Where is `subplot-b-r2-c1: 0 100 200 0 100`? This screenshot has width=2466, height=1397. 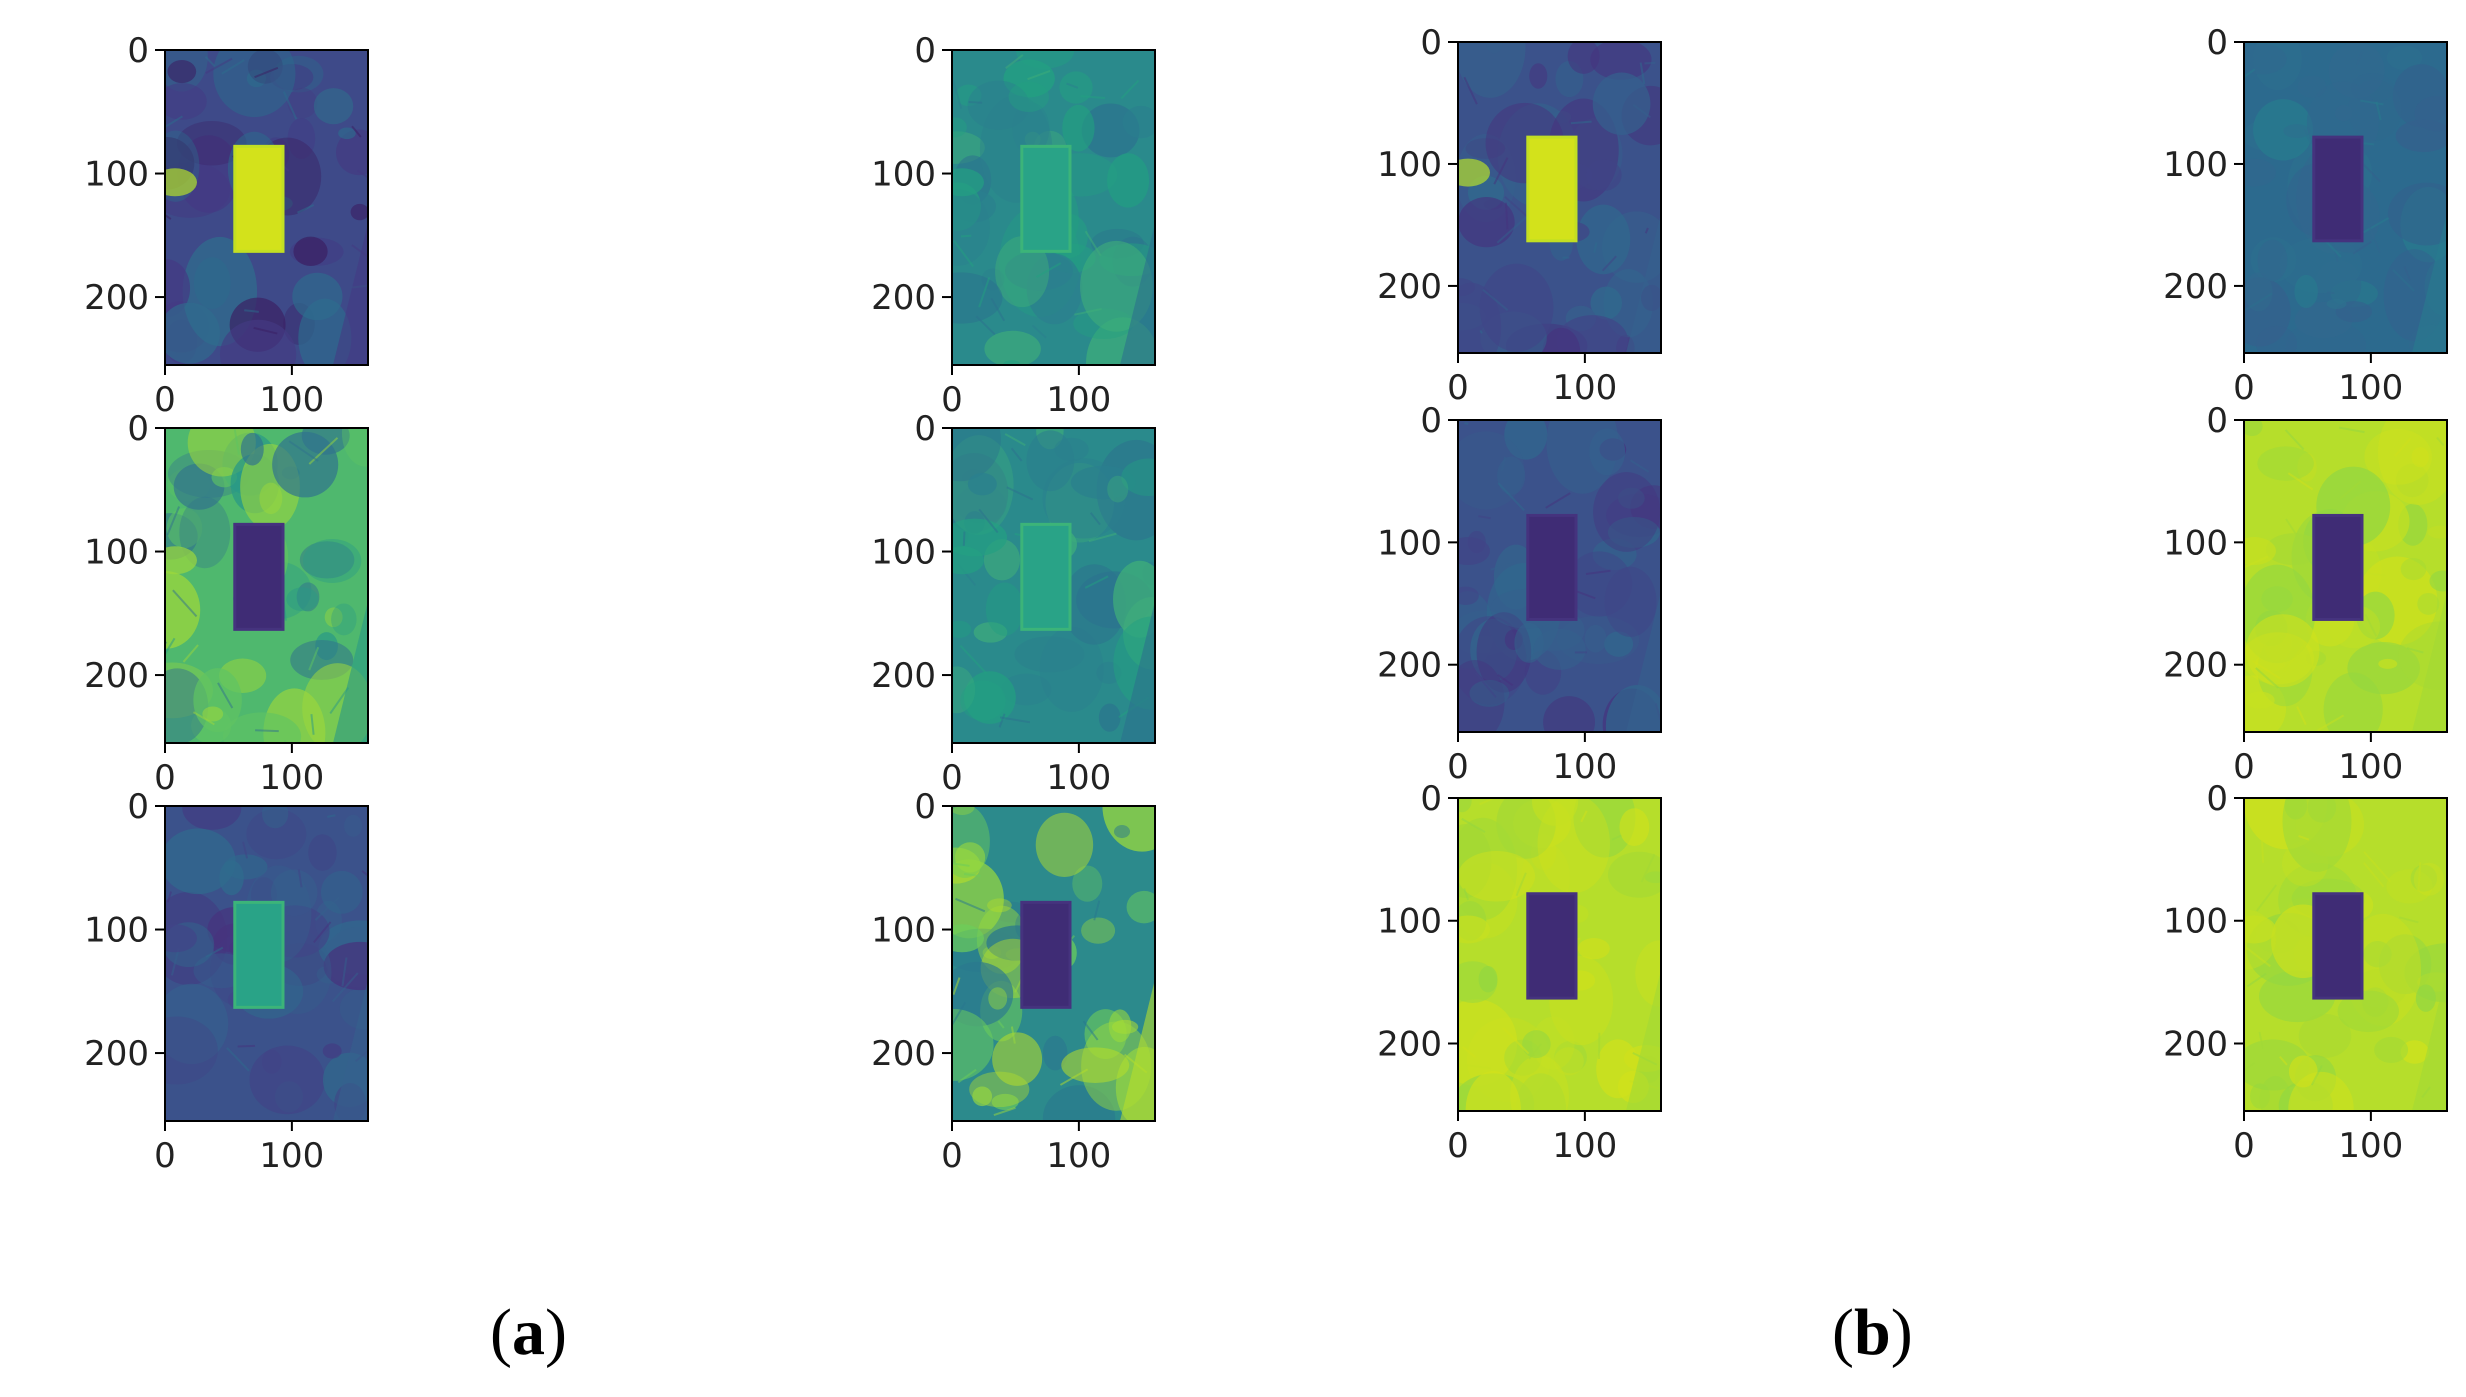 subplot-b-r2-c1: 0 100 200 0 100 is located at coordinates (1519, 594).